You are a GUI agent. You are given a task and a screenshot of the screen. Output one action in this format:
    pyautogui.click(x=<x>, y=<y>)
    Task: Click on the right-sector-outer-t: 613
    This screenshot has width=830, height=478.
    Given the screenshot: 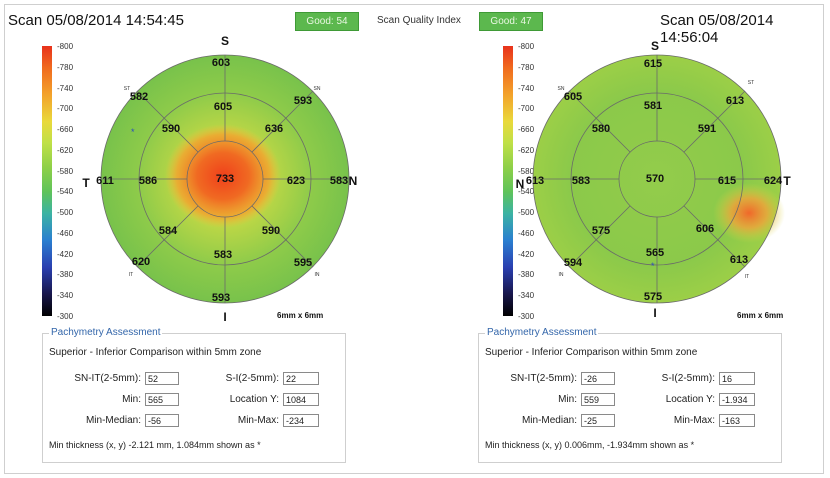 What is the action you would take?
    pyautogui.click(x=535, y=181)
    